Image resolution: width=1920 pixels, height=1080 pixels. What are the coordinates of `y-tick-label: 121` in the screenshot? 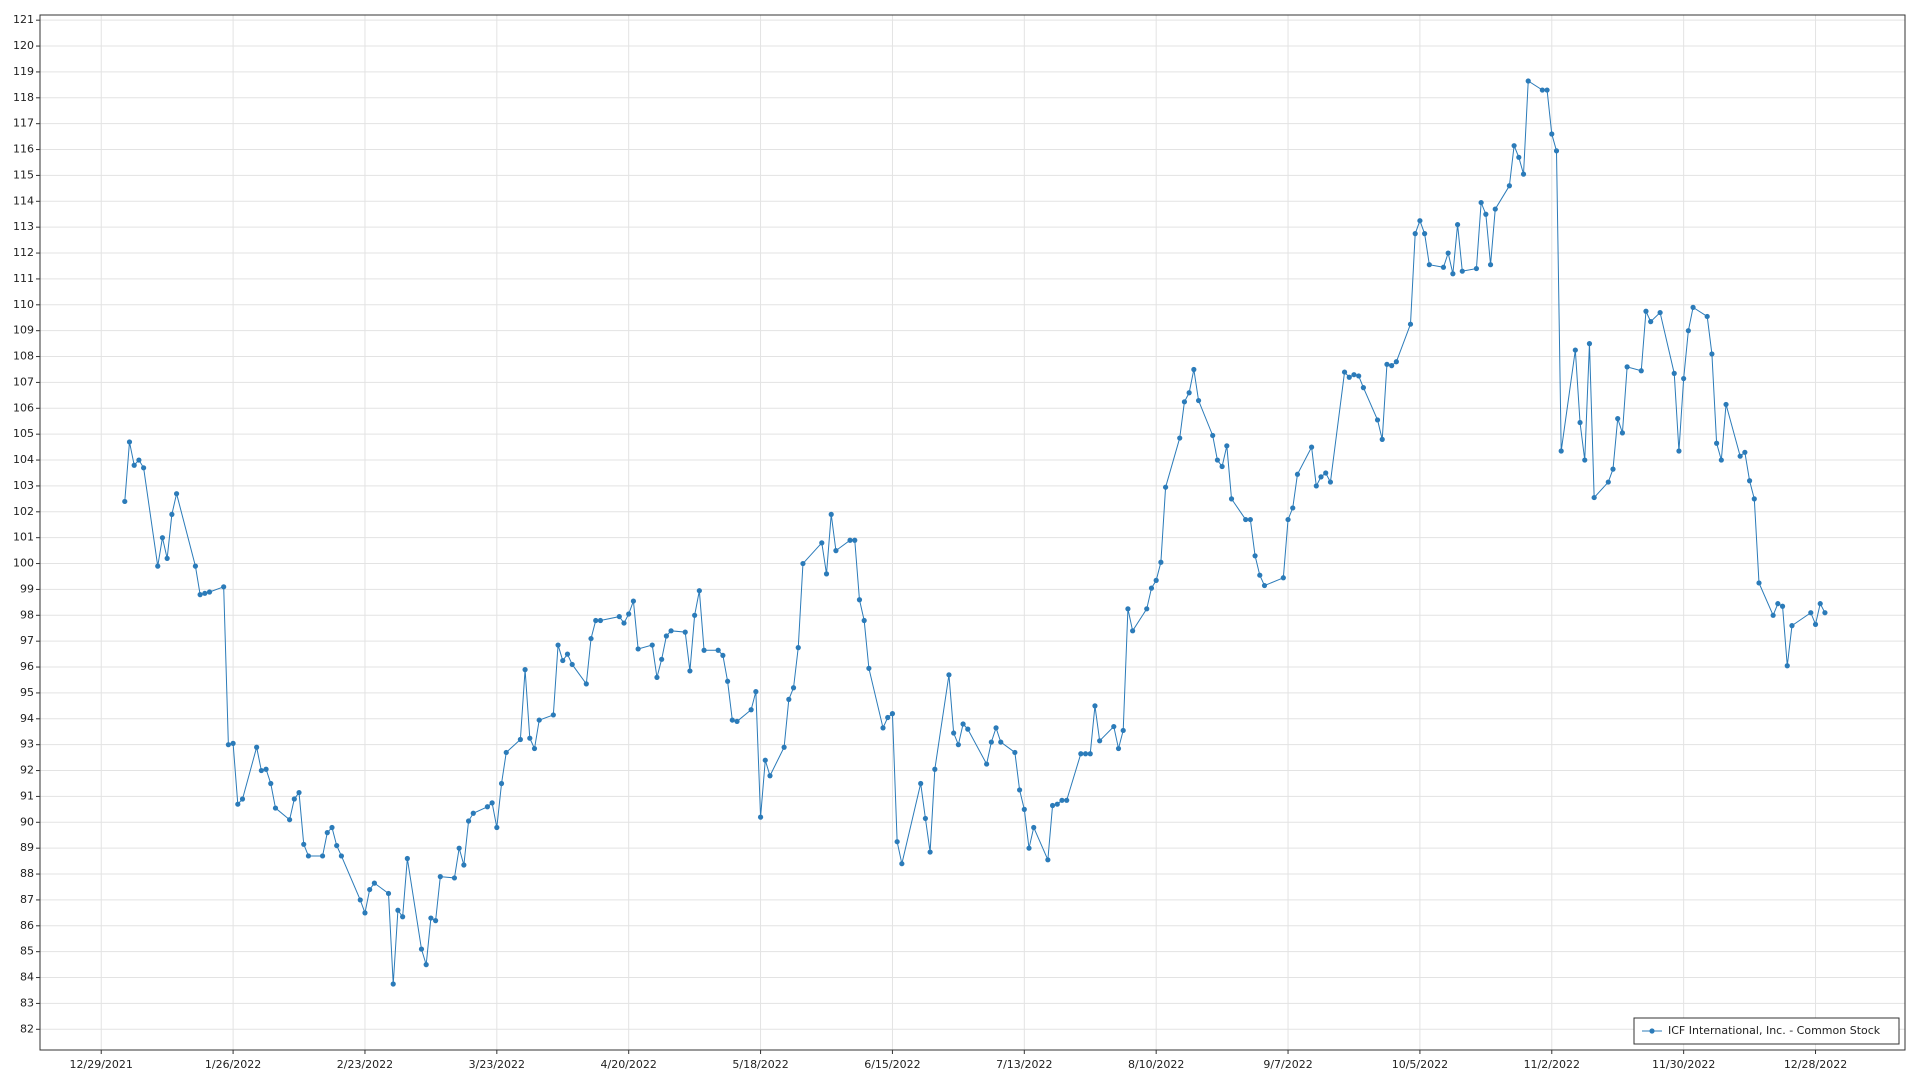 It's located at (23, 19).